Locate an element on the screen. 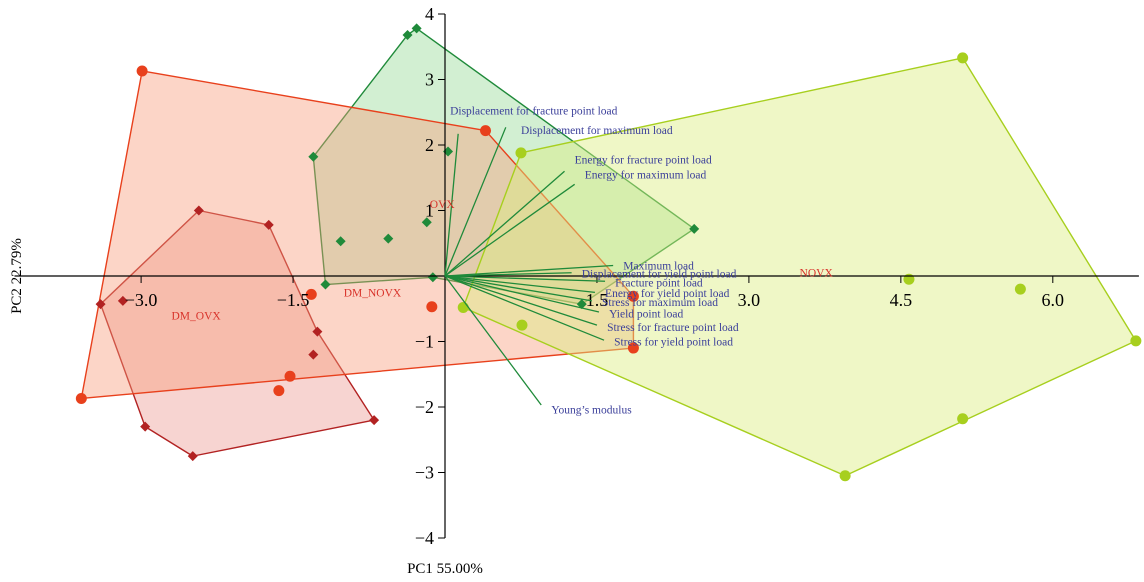  loading-label-displacement-for-maximum-load: Displacement for maximum load is located at coordinates (597, 131).